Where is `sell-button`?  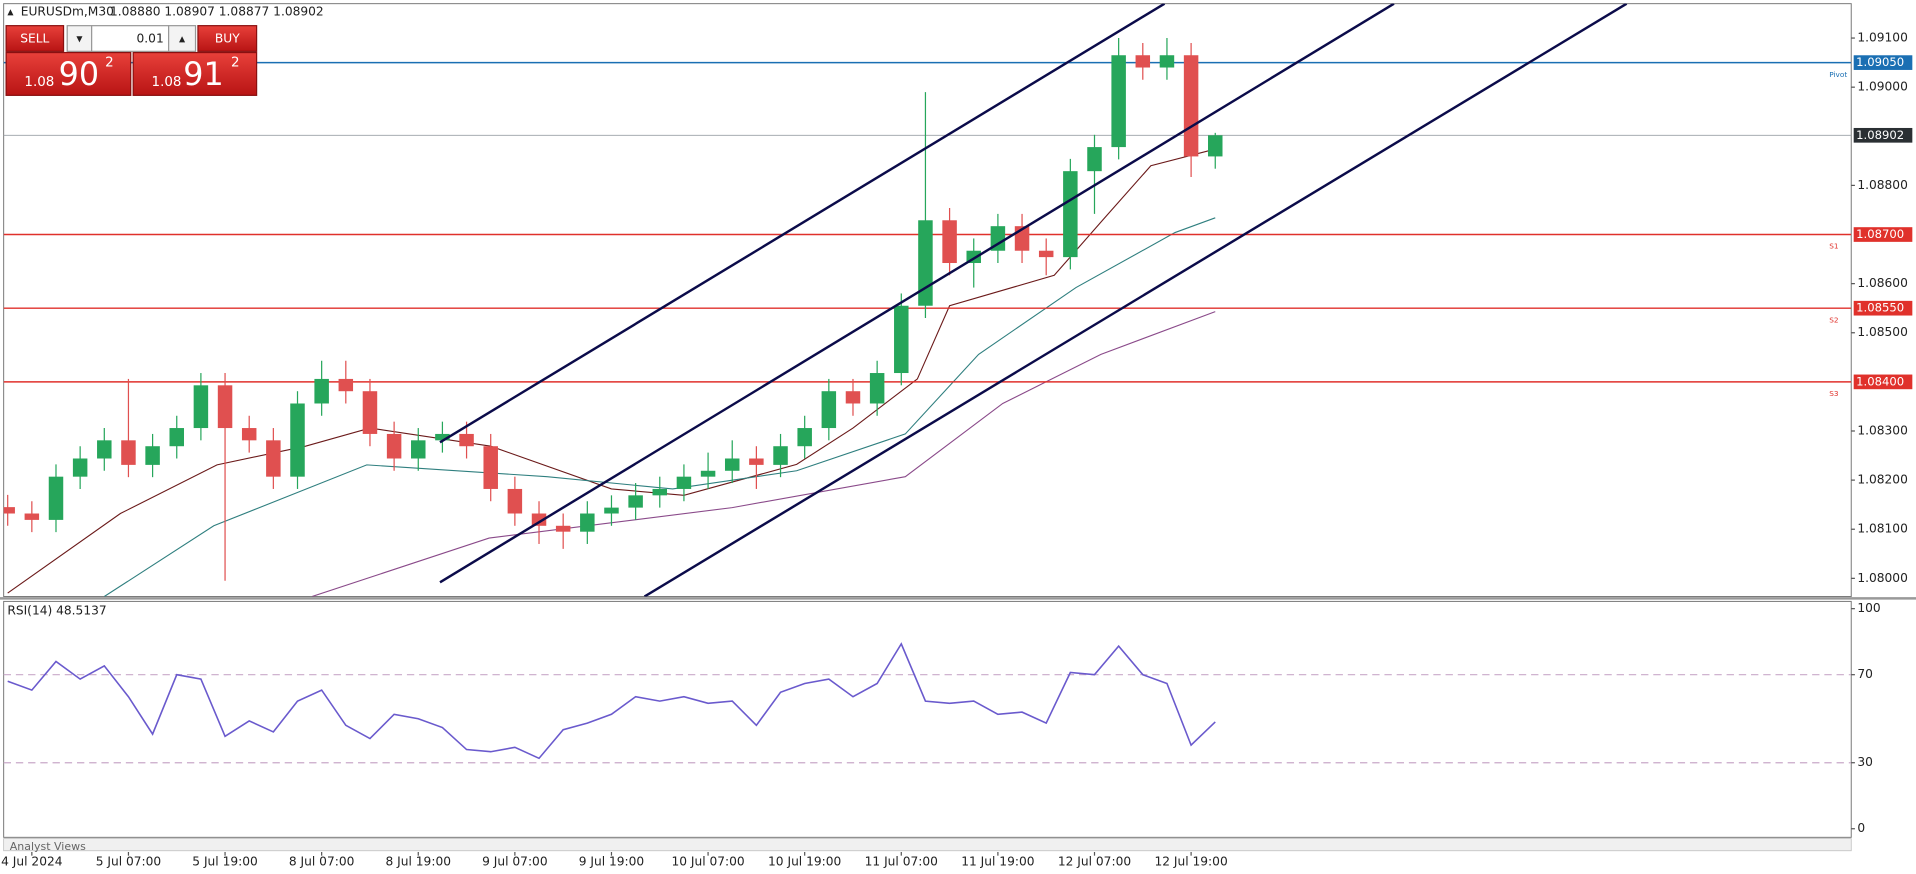 sell-button is located at coordinates (35, 38).